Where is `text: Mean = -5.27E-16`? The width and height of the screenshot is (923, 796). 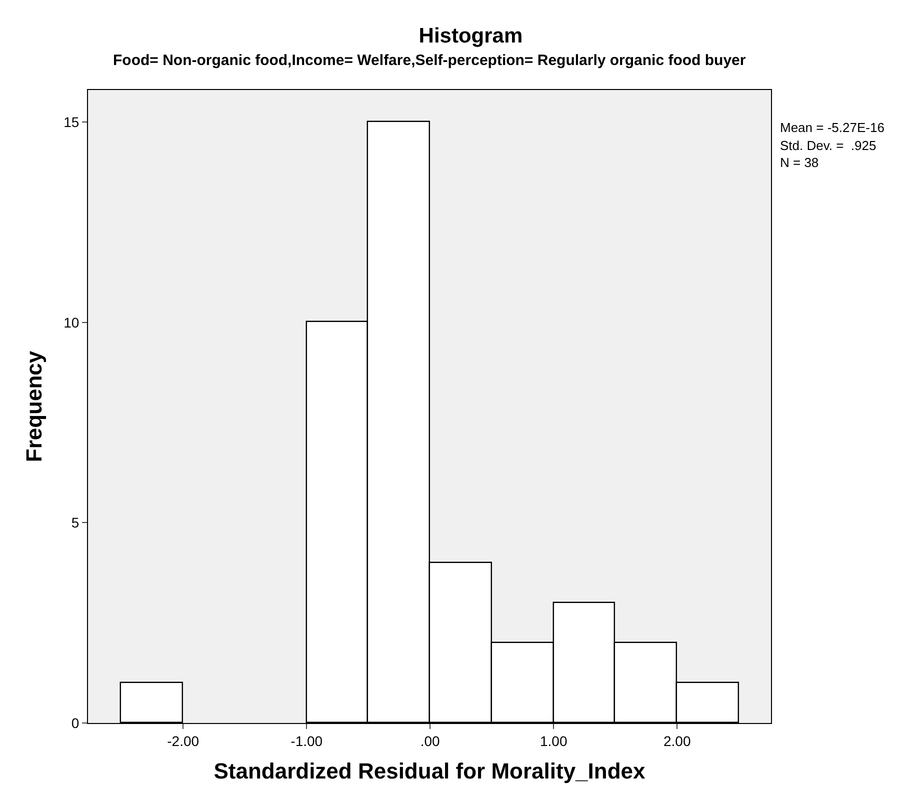
text: Mean = -5.27E-16 is located at coordinates (832, 127).